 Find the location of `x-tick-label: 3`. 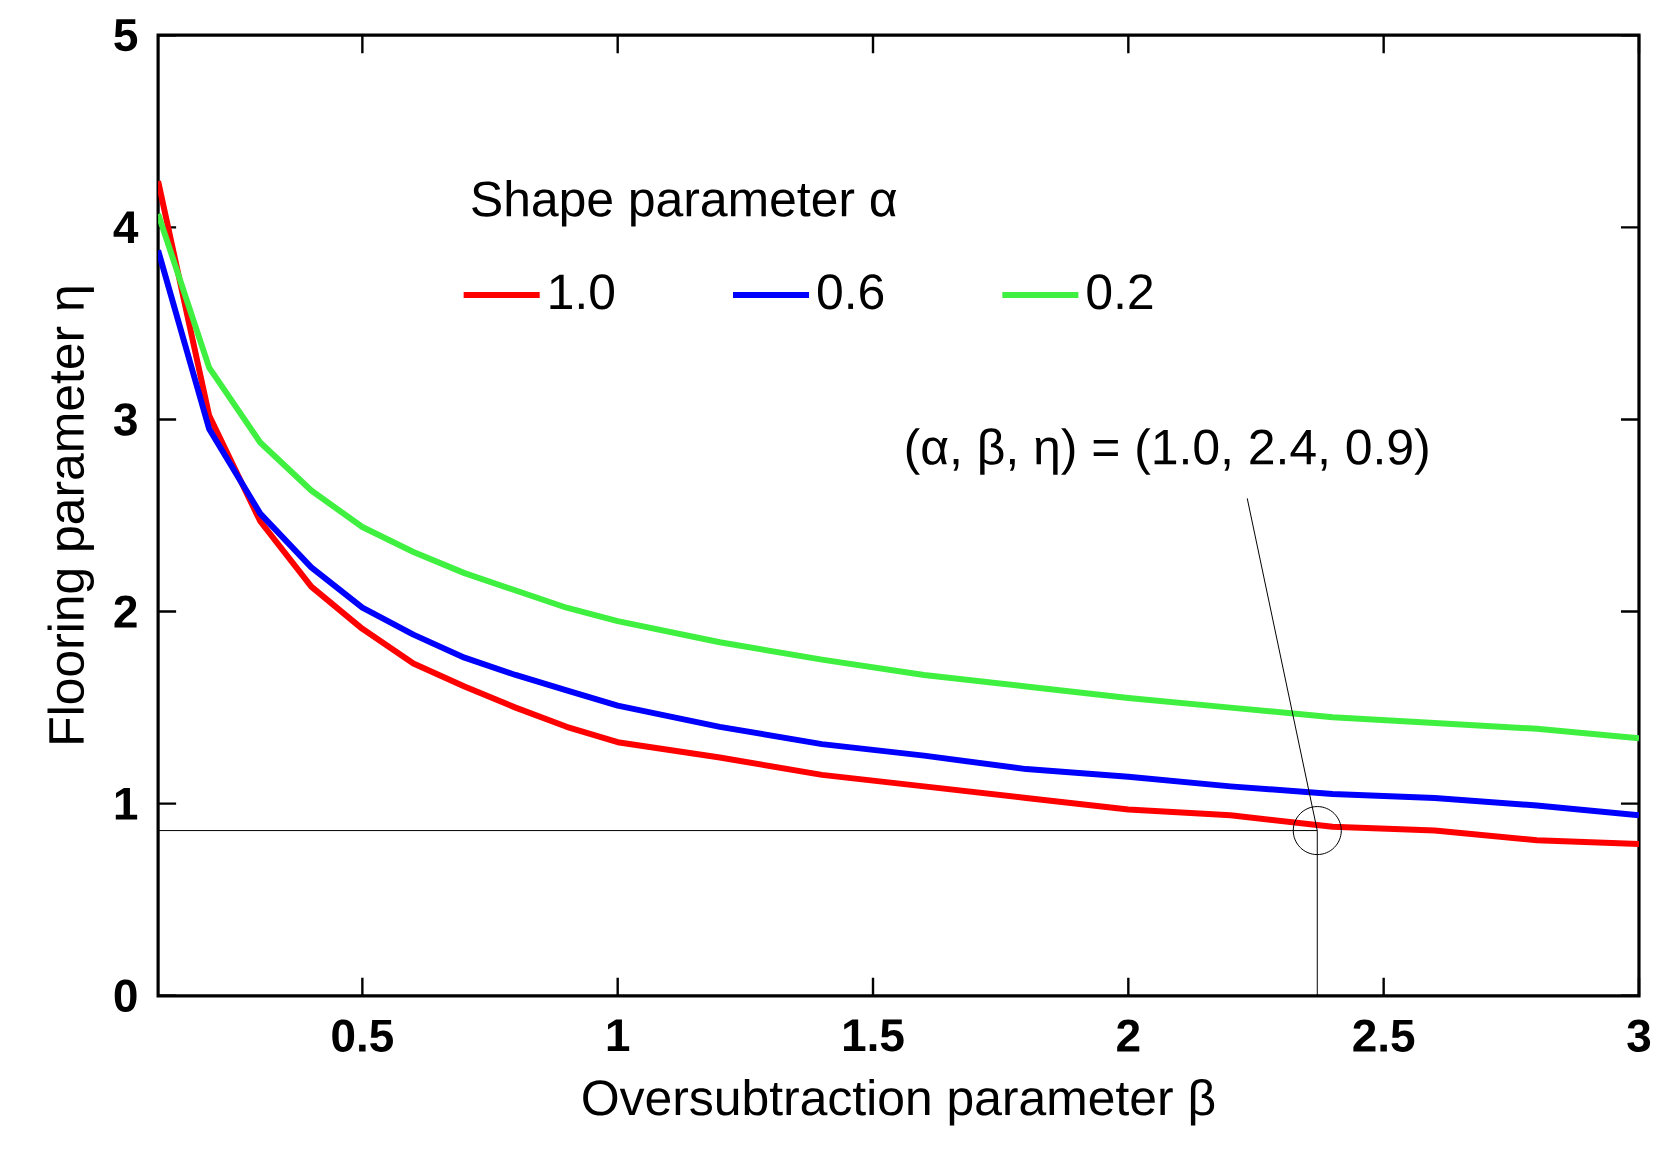

x-tick-label: 3 is located at coordinates (1639, 1036).